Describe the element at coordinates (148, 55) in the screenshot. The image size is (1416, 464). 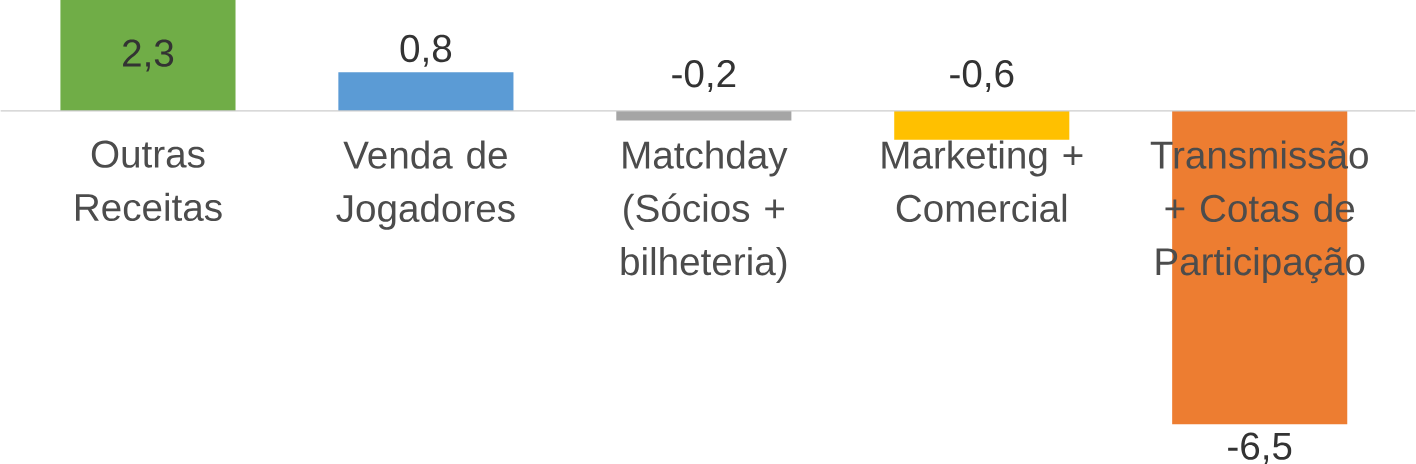
I see `data-label: 2,3` at that location.